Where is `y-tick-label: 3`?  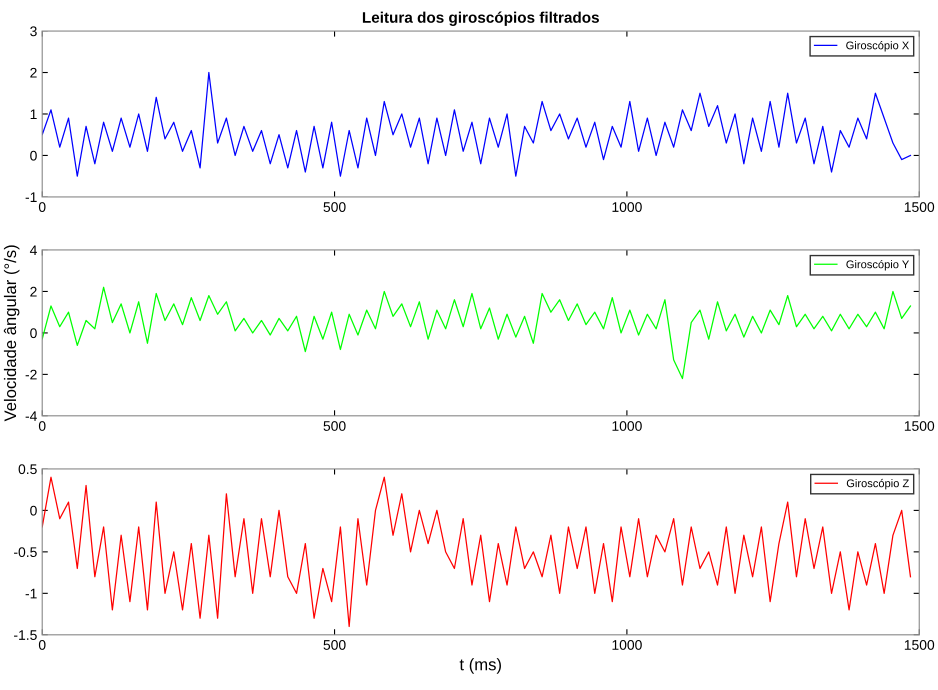 y-tick-label: 3 is located at coordinates (33, 31).